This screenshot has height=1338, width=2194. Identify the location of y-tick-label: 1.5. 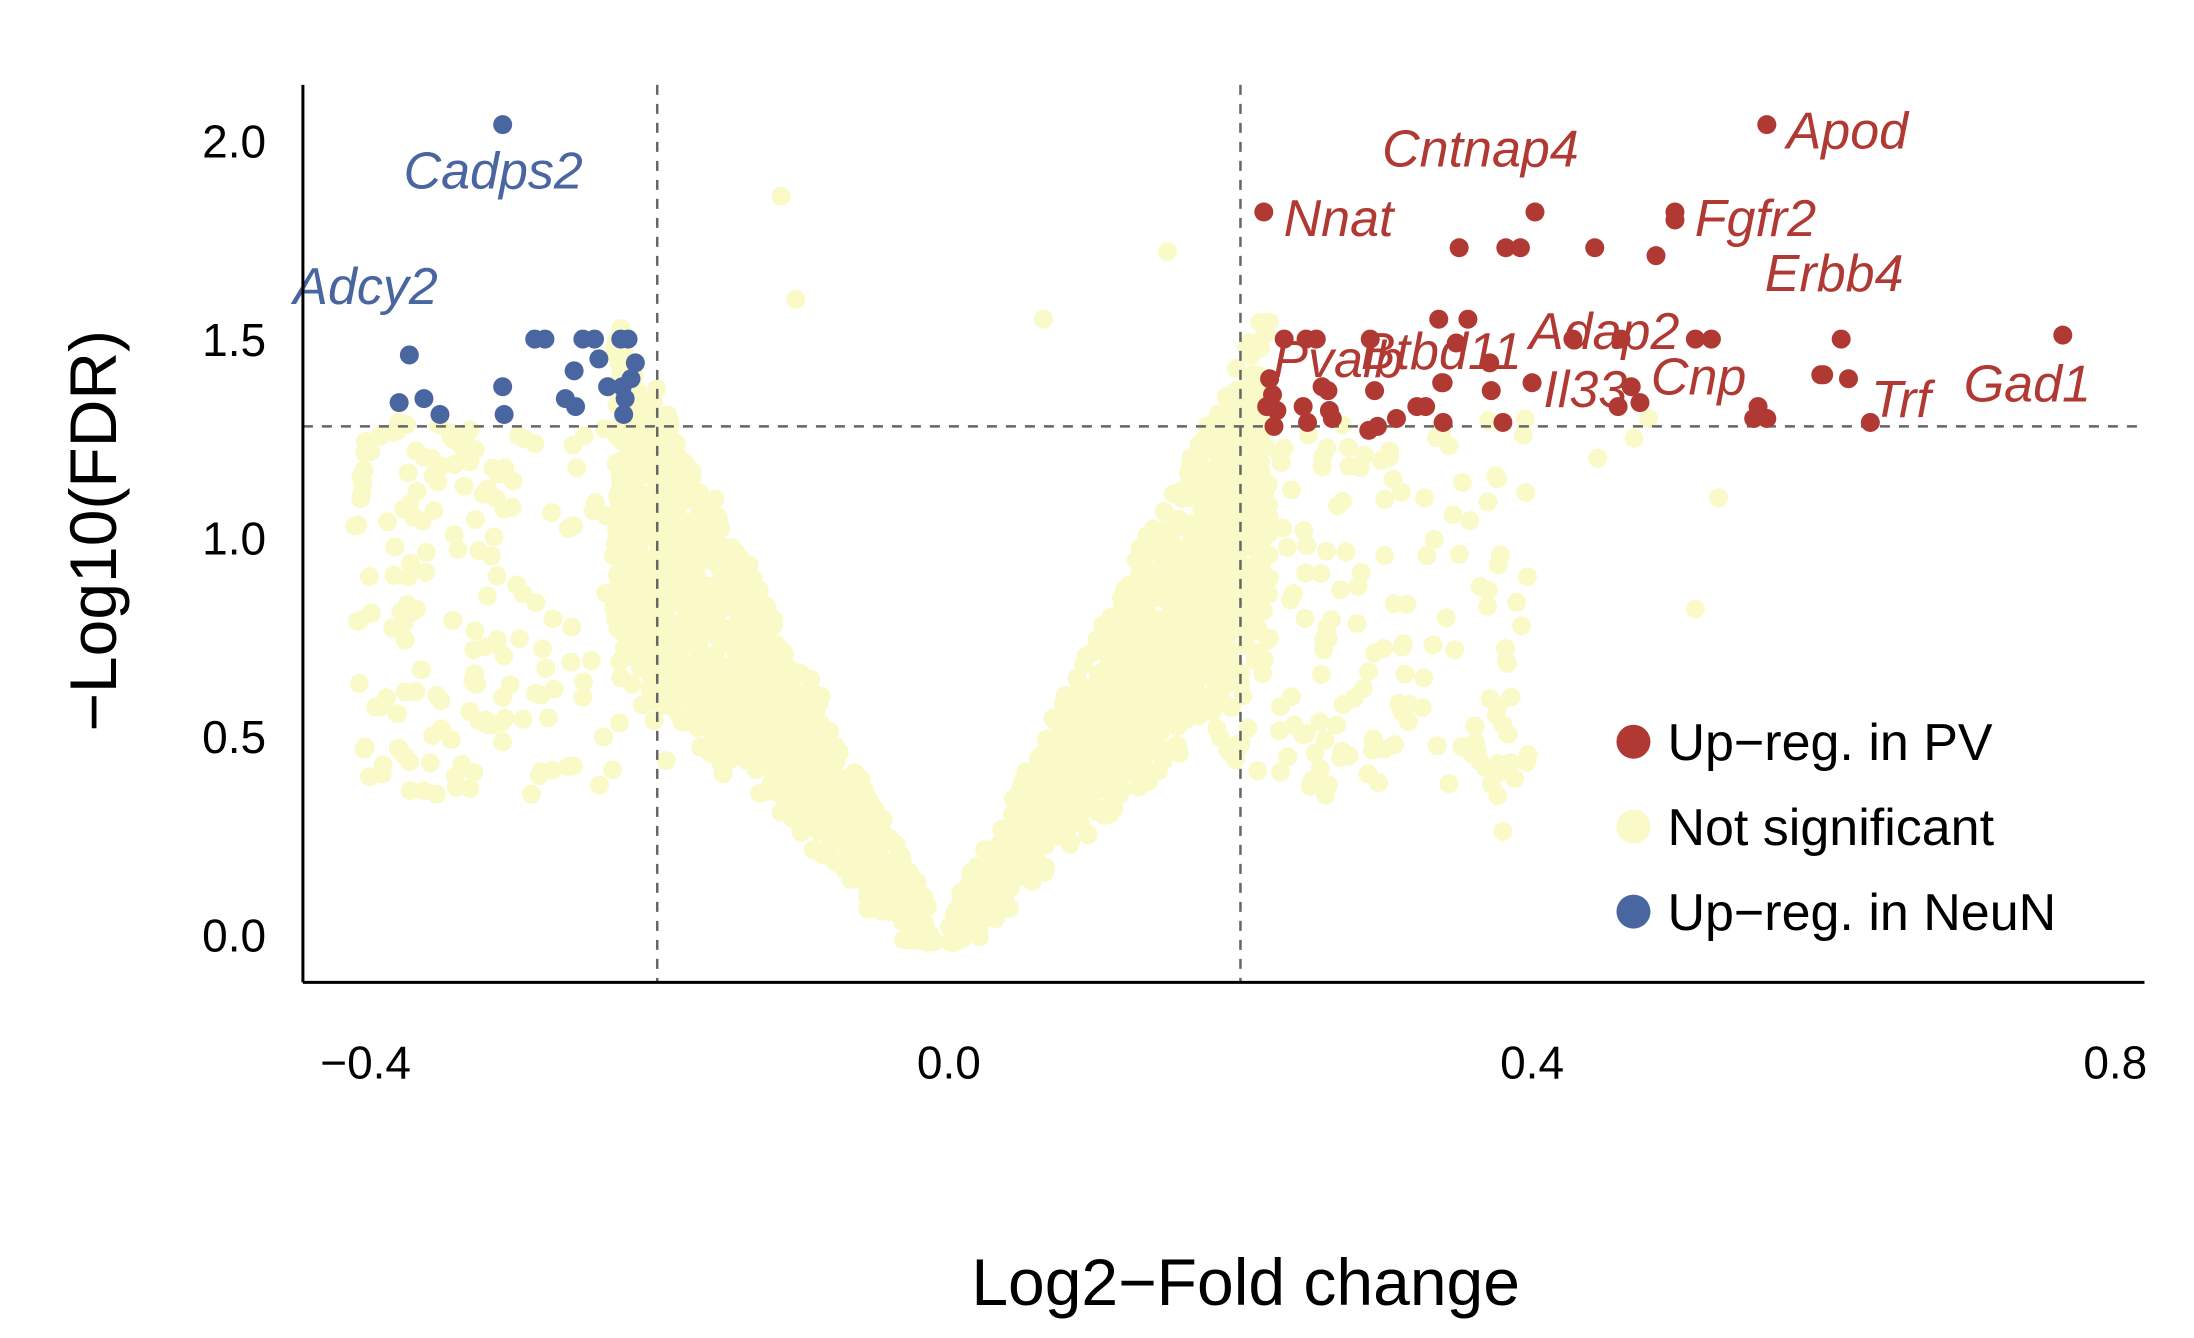
(234, 340).